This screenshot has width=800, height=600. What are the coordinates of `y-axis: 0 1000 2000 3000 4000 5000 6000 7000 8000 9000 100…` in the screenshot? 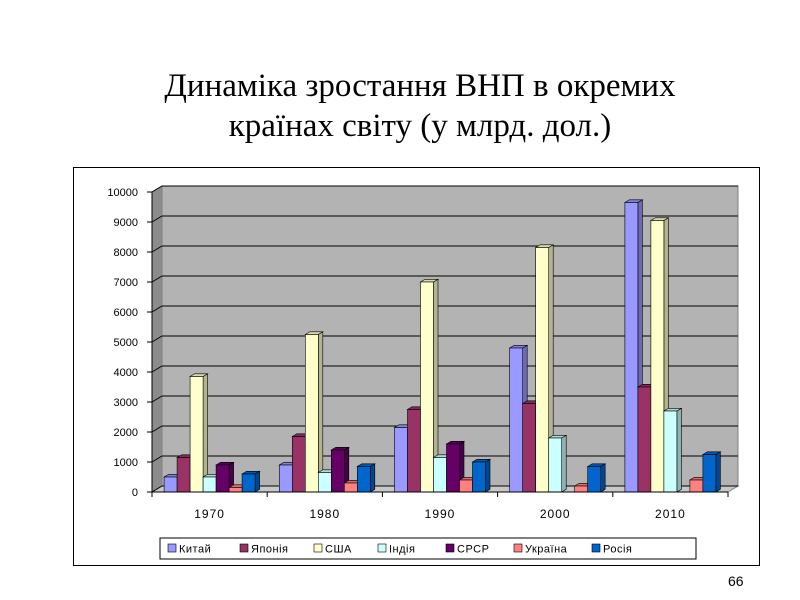 It's located at (130, 343).